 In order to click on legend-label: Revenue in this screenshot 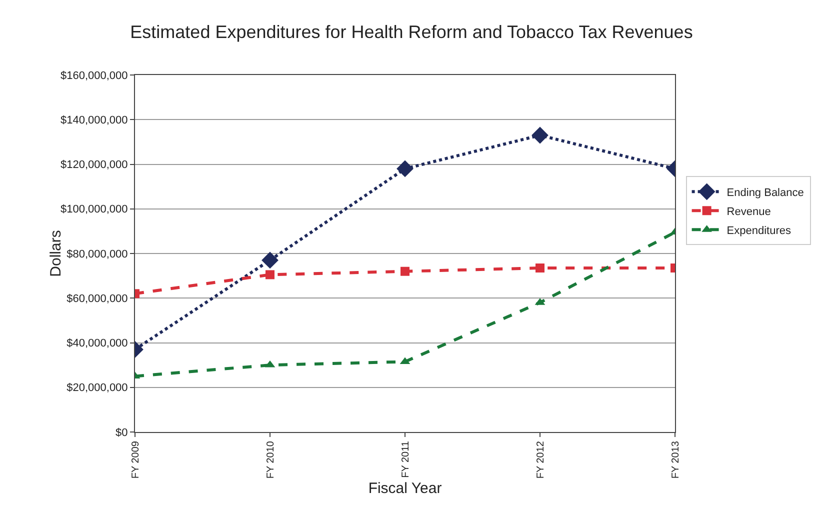, I will do `click(748, 212)`.